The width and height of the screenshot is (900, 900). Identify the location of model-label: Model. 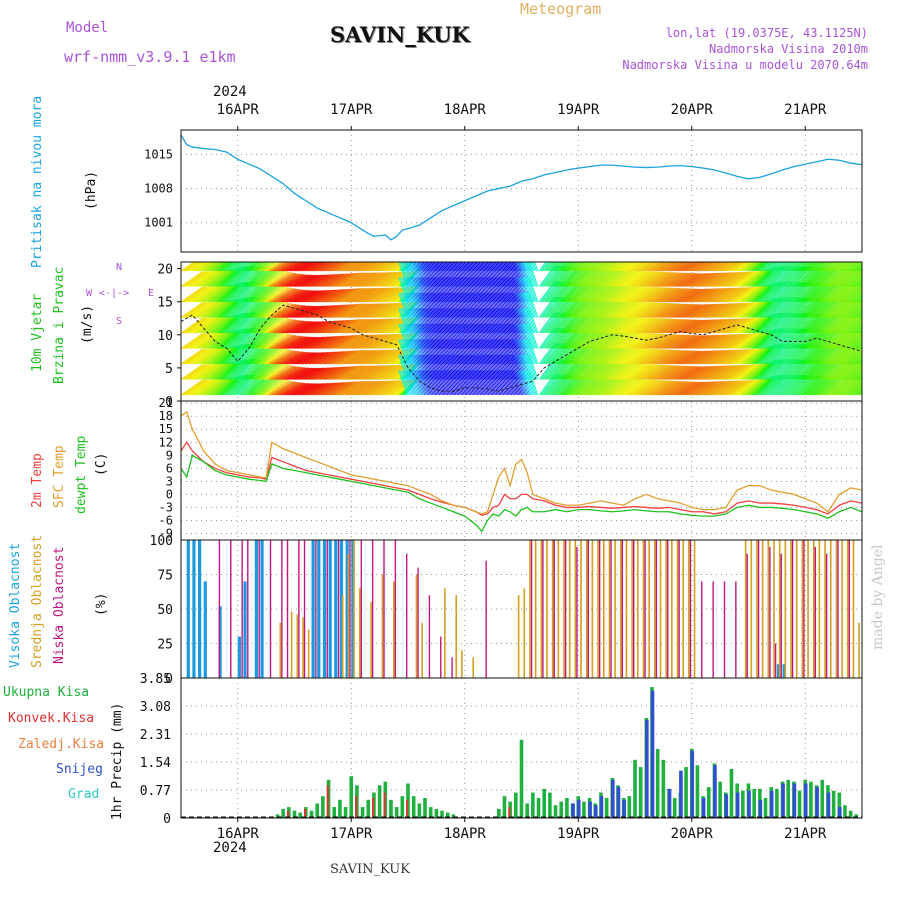
(87, 28).